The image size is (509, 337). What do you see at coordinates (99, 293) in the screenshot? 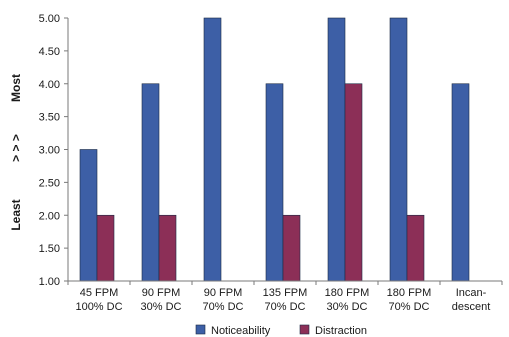
I see `x-category-label: 45 FPM` at bounding box center [99, 293].